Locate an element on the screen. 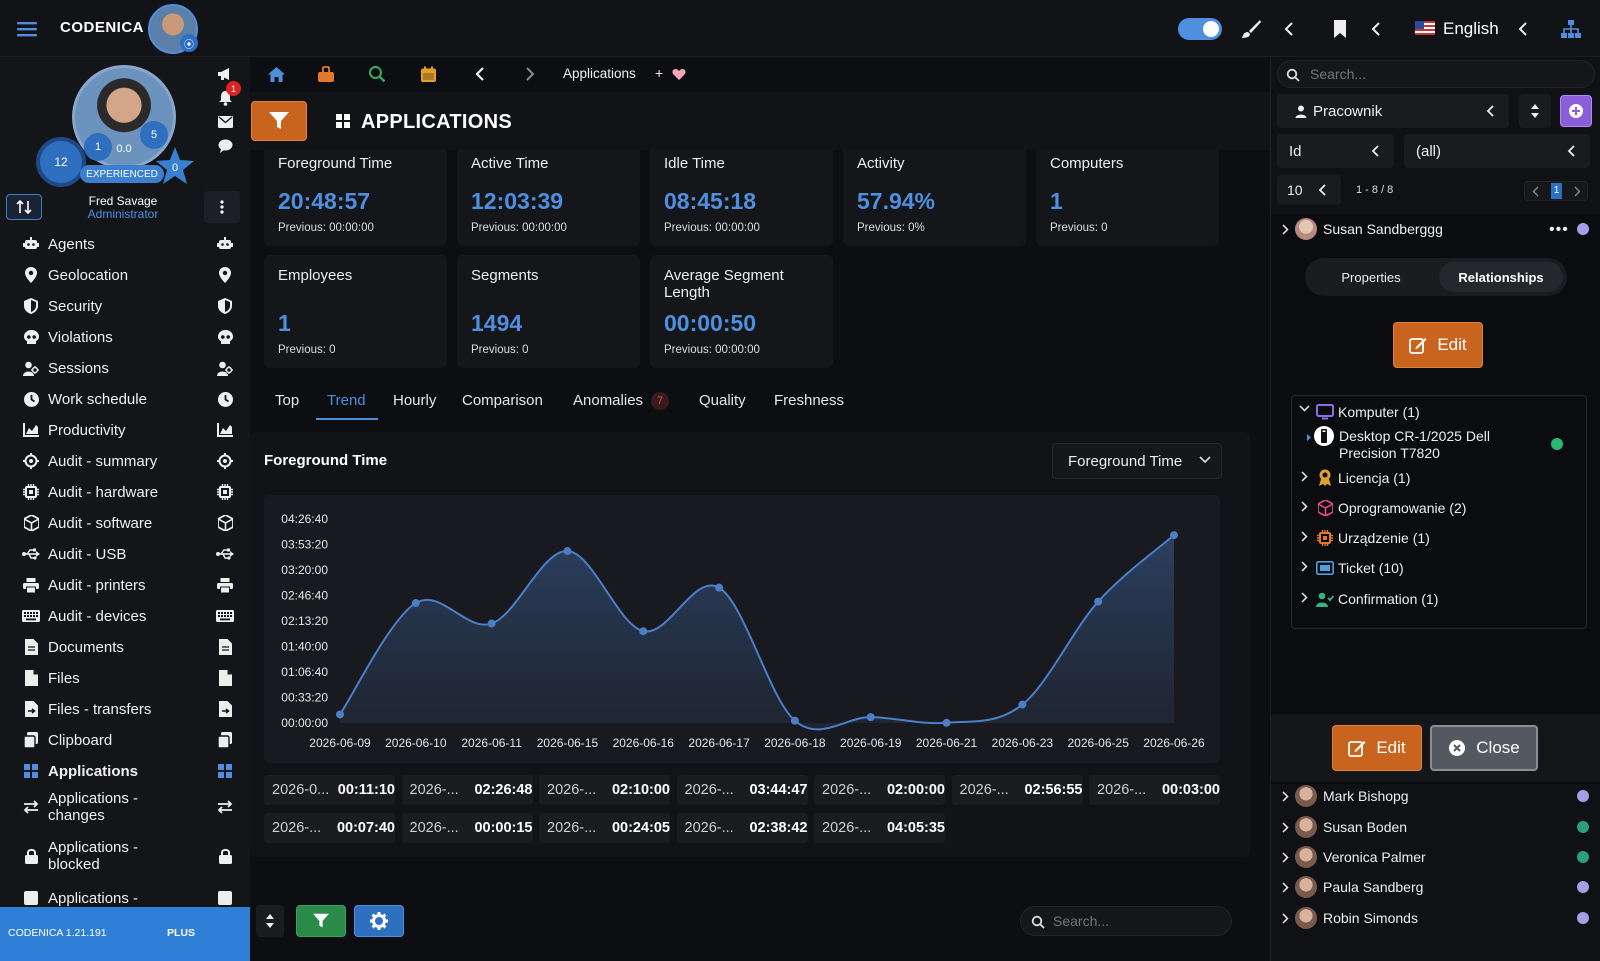 This screenshot has width=1600, height=961. sidebar-item-8: Audit - summary is located at coordinates (125, 461).